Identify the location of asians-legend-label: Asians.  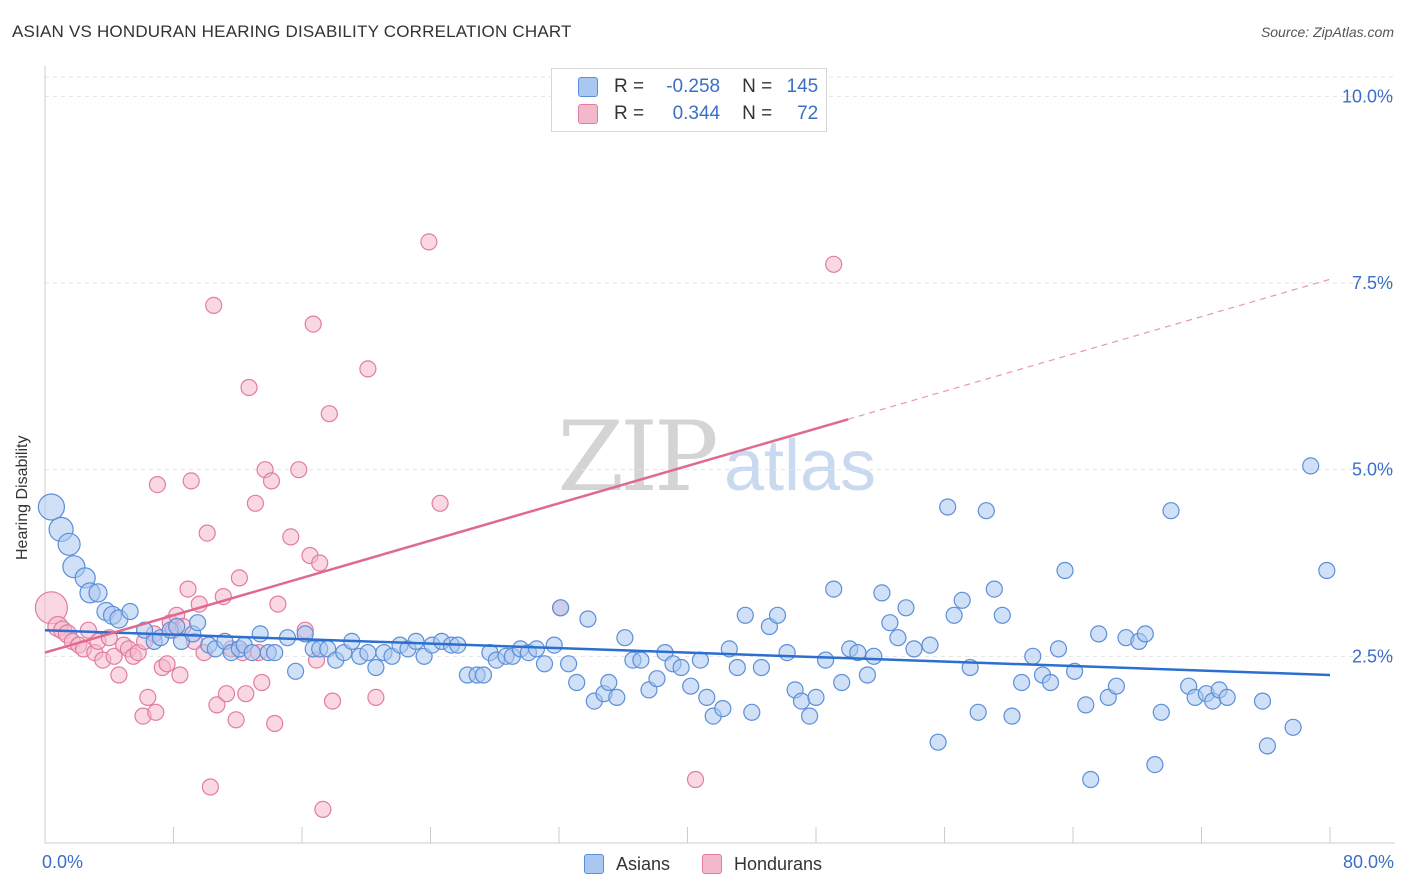
(642, 863).